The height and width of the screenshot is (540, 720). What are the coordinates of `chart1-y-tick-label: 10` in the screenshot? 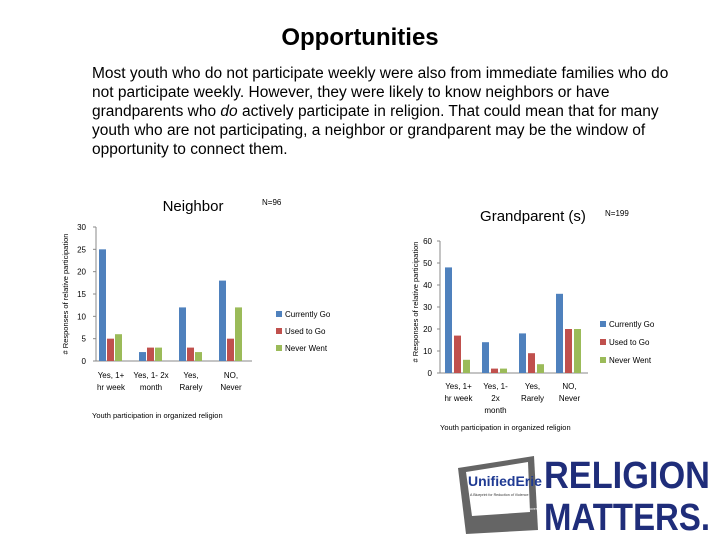 It's located at (81, 316).